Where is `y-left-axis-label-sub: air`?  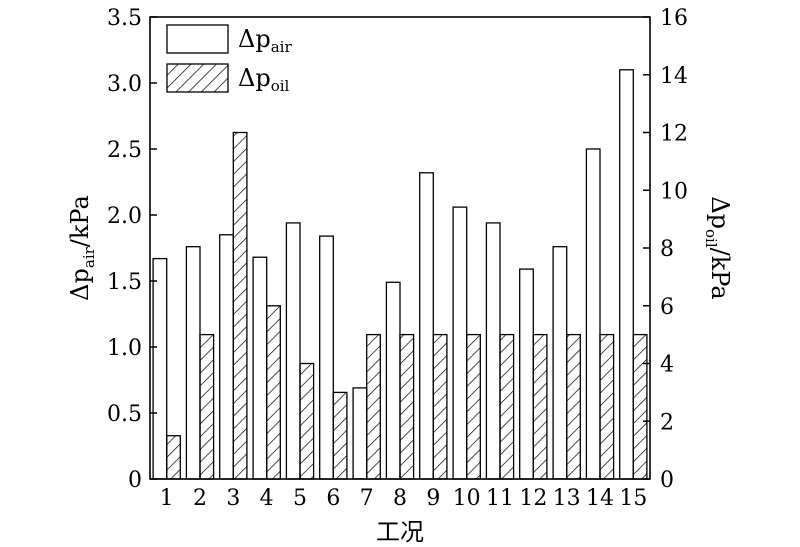 y-left-axis-label-sub: air is located at coordinates (89, 257).